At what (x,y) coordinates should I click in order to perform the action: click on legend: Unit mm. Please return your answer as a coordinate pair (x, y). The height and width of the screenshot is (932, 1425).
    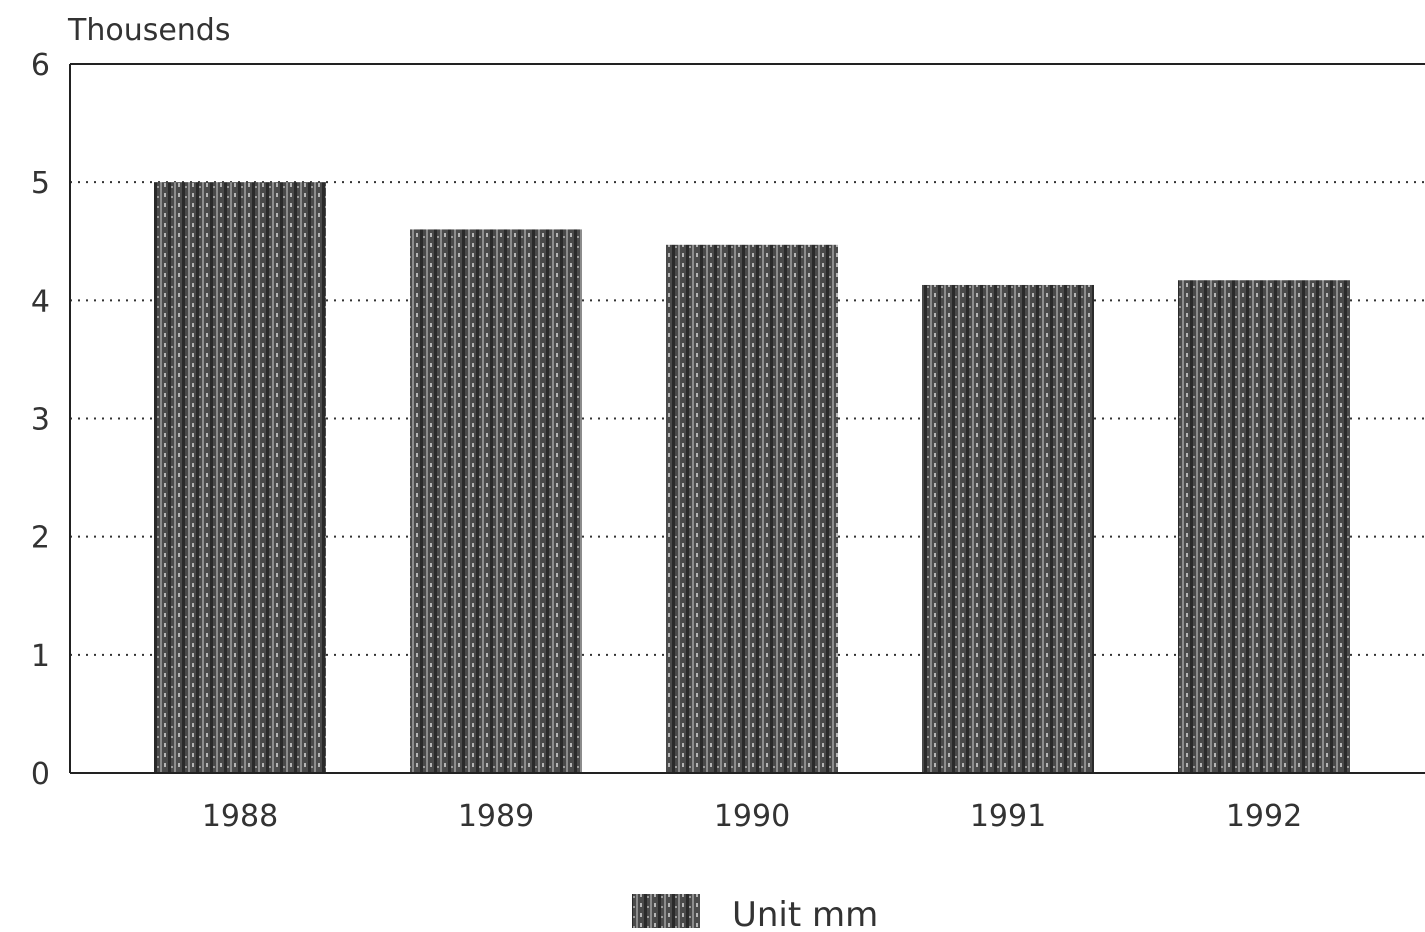
    Looking at the image, I should click on (755, 913).